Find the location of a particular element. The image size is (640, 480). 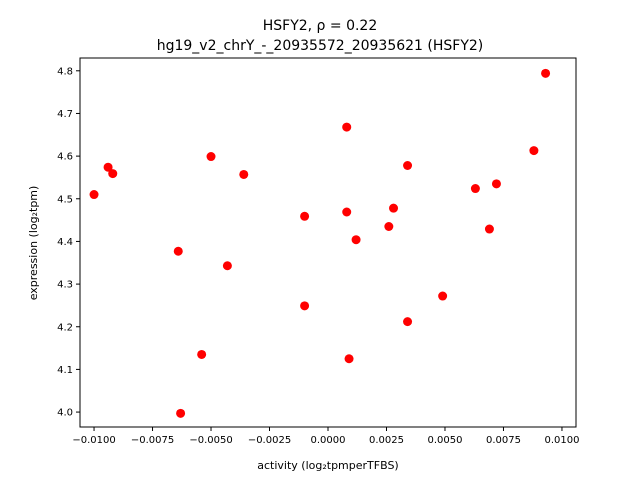

x-tick-label: −0.0100 is located at coordinates (93, 440).